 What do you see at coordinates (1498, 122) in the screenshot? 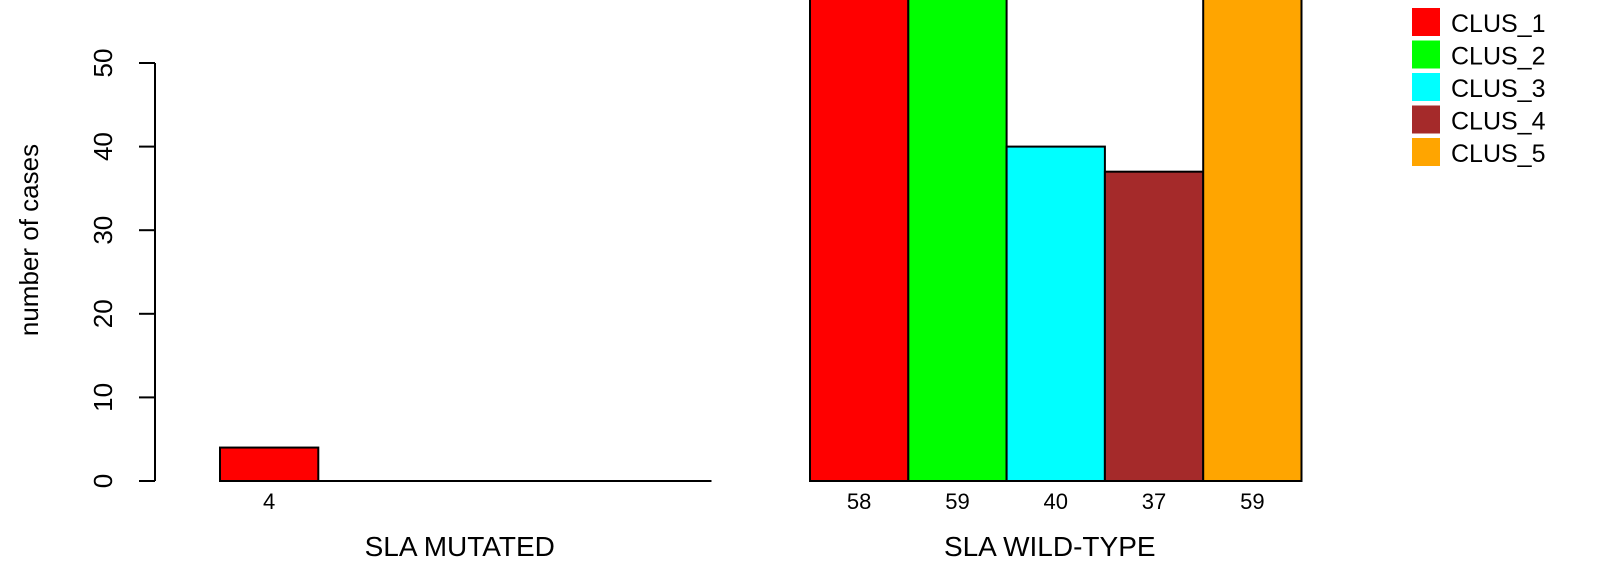
I see `legend-label: CLUS_4` at bounding box center [1498, 122].